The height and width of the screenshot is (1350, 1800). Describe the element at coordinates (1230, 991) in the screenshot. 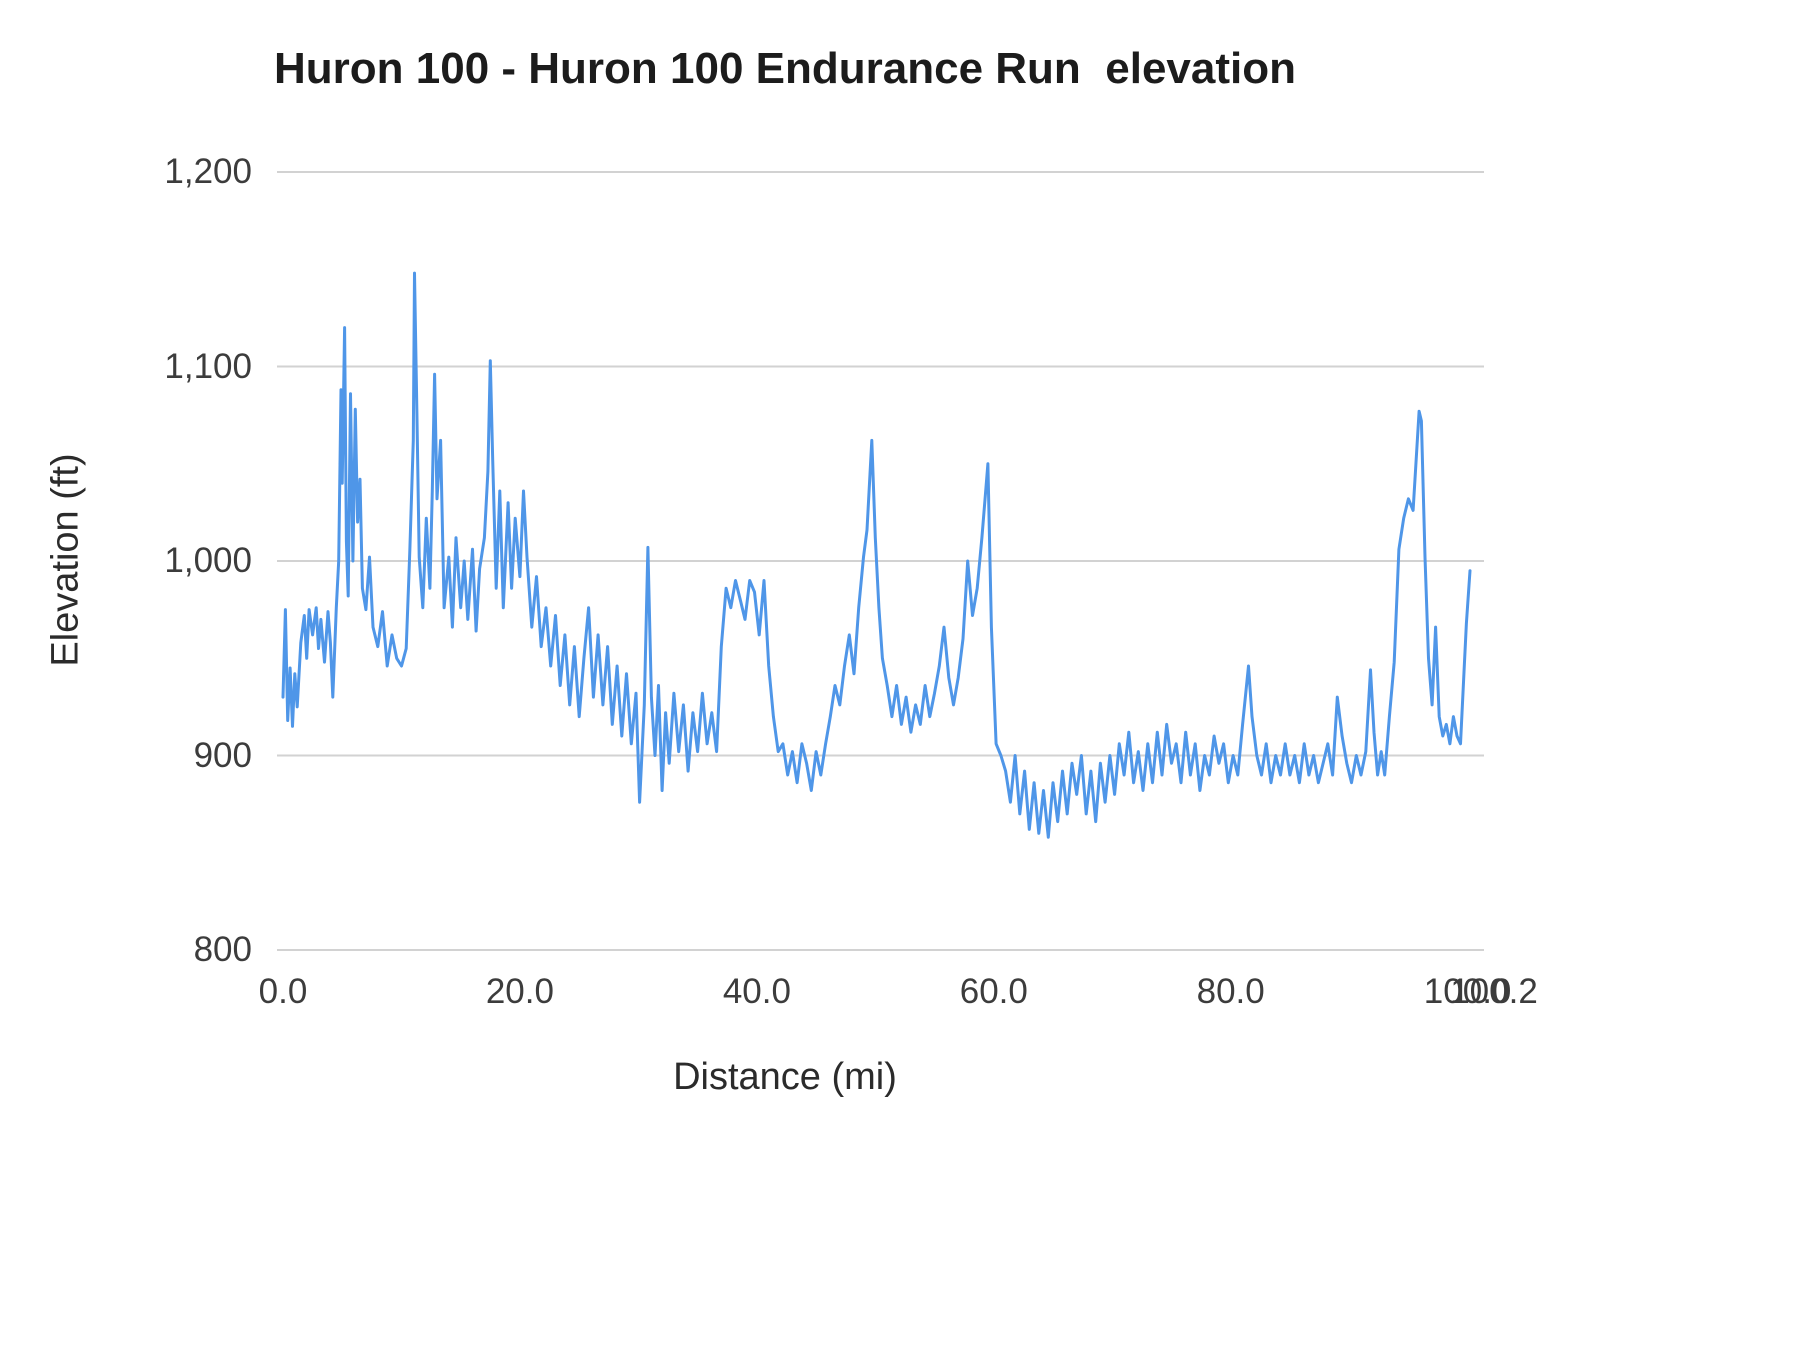

I see `x-tick-label: 80.0` at that location.